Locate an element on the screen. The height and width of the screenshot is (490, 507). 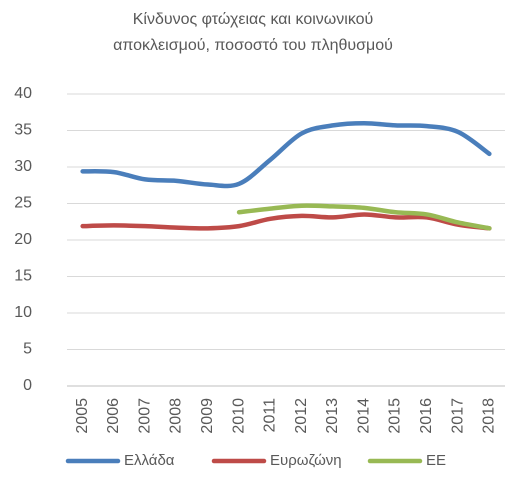
x-tick-label: 2014 is located at coordinates (363, 416).